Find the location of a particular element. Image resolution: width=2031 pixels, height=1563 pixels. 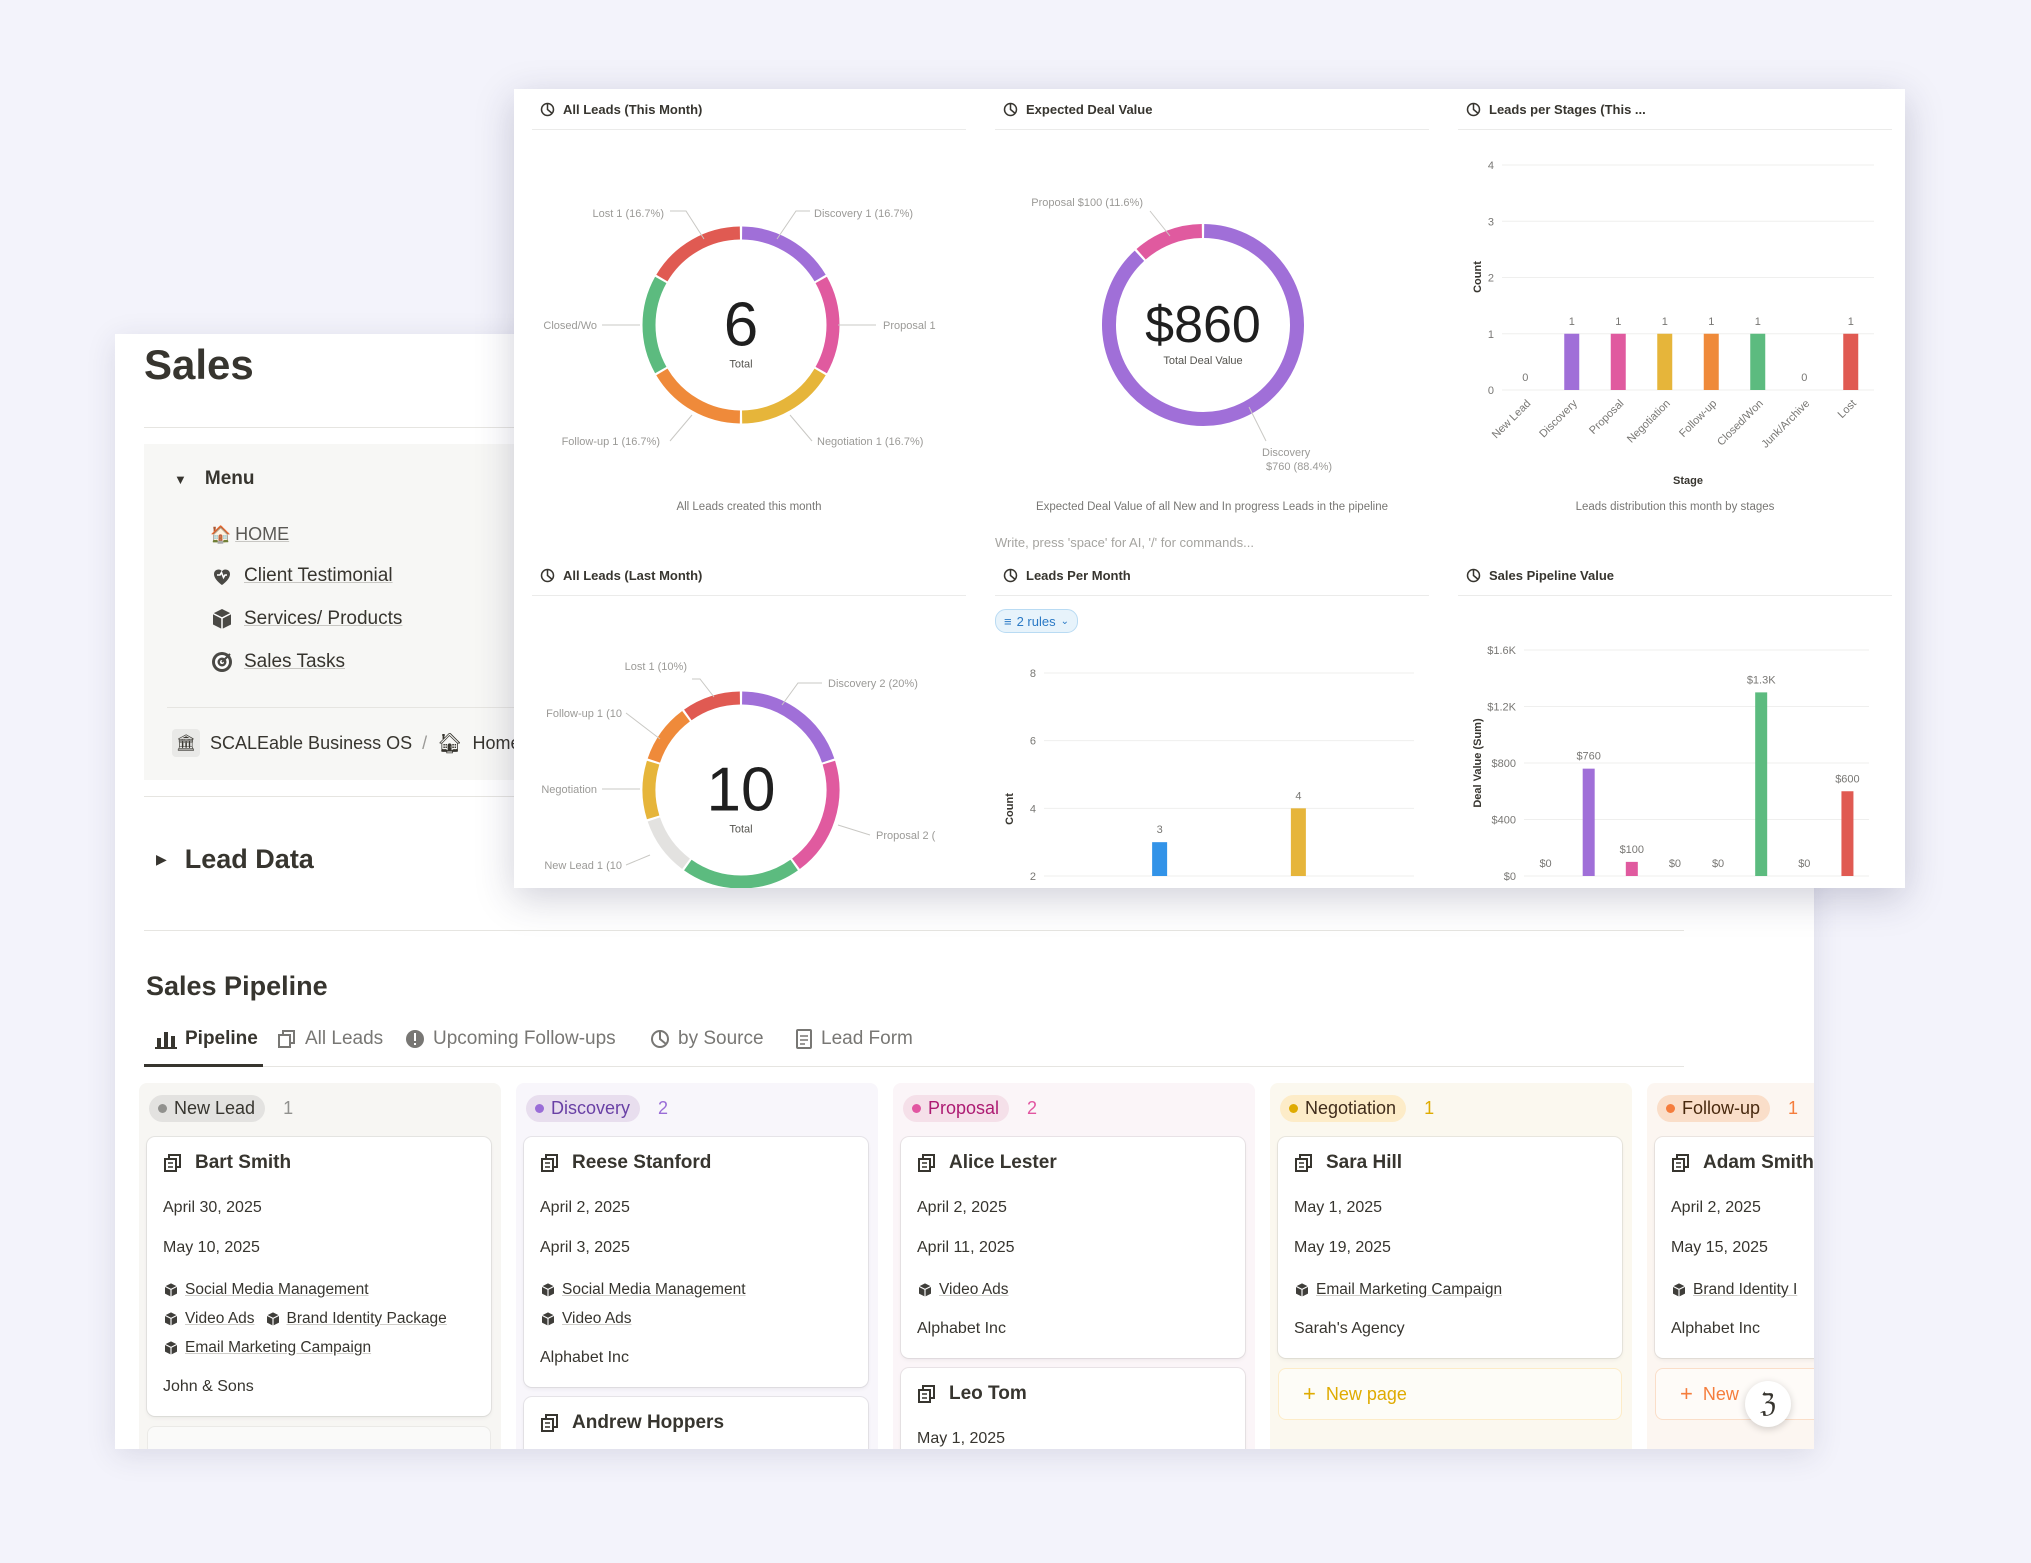

data-label: 1 is located at coordinates (1711, 322).